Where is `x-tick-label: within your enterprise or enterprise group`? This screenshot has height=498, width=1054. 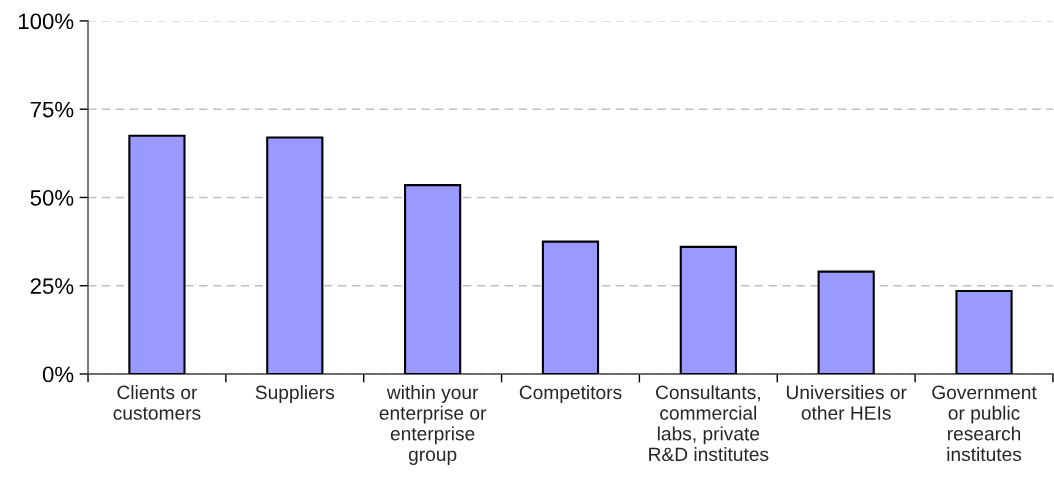
x-tick-label: within your enterprise or enterprise group is located at coordinates (433, 425).